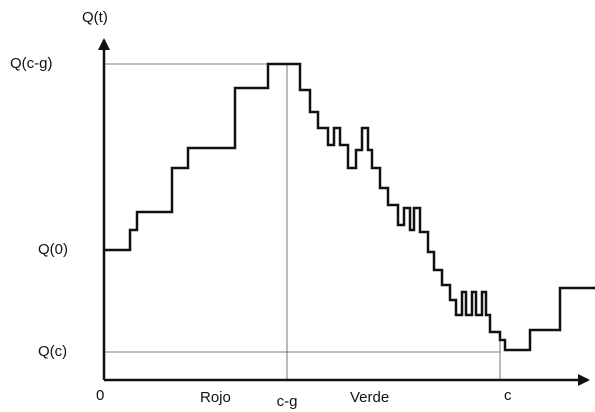 The width and height of the screenshot is (595, 412). I want to click on y-axis-label: Q(t), so click(95, 17).